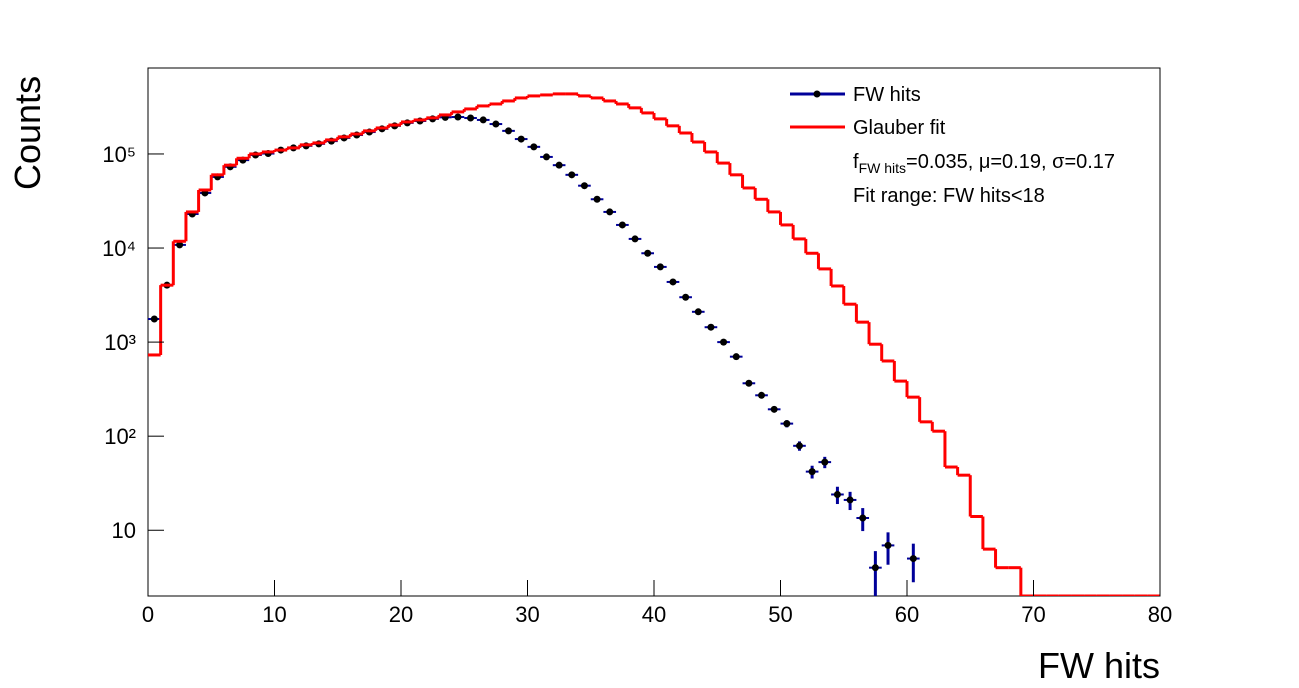 The height and width of the screenshot is (688, 1299). I want to click on x-tick-label: 70, so click(1033, 614).